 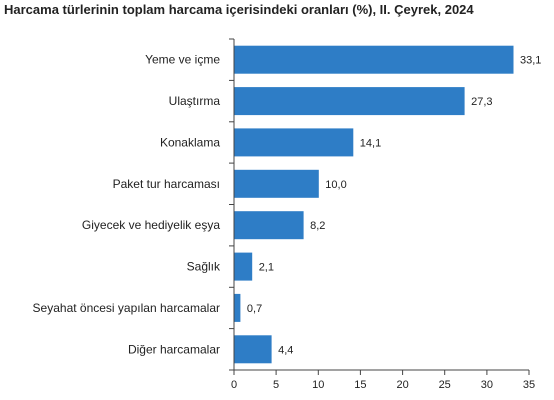 I want to click on category-label: Seyahat öncesi yapılan harcamalar, so click(x=126, y=308).